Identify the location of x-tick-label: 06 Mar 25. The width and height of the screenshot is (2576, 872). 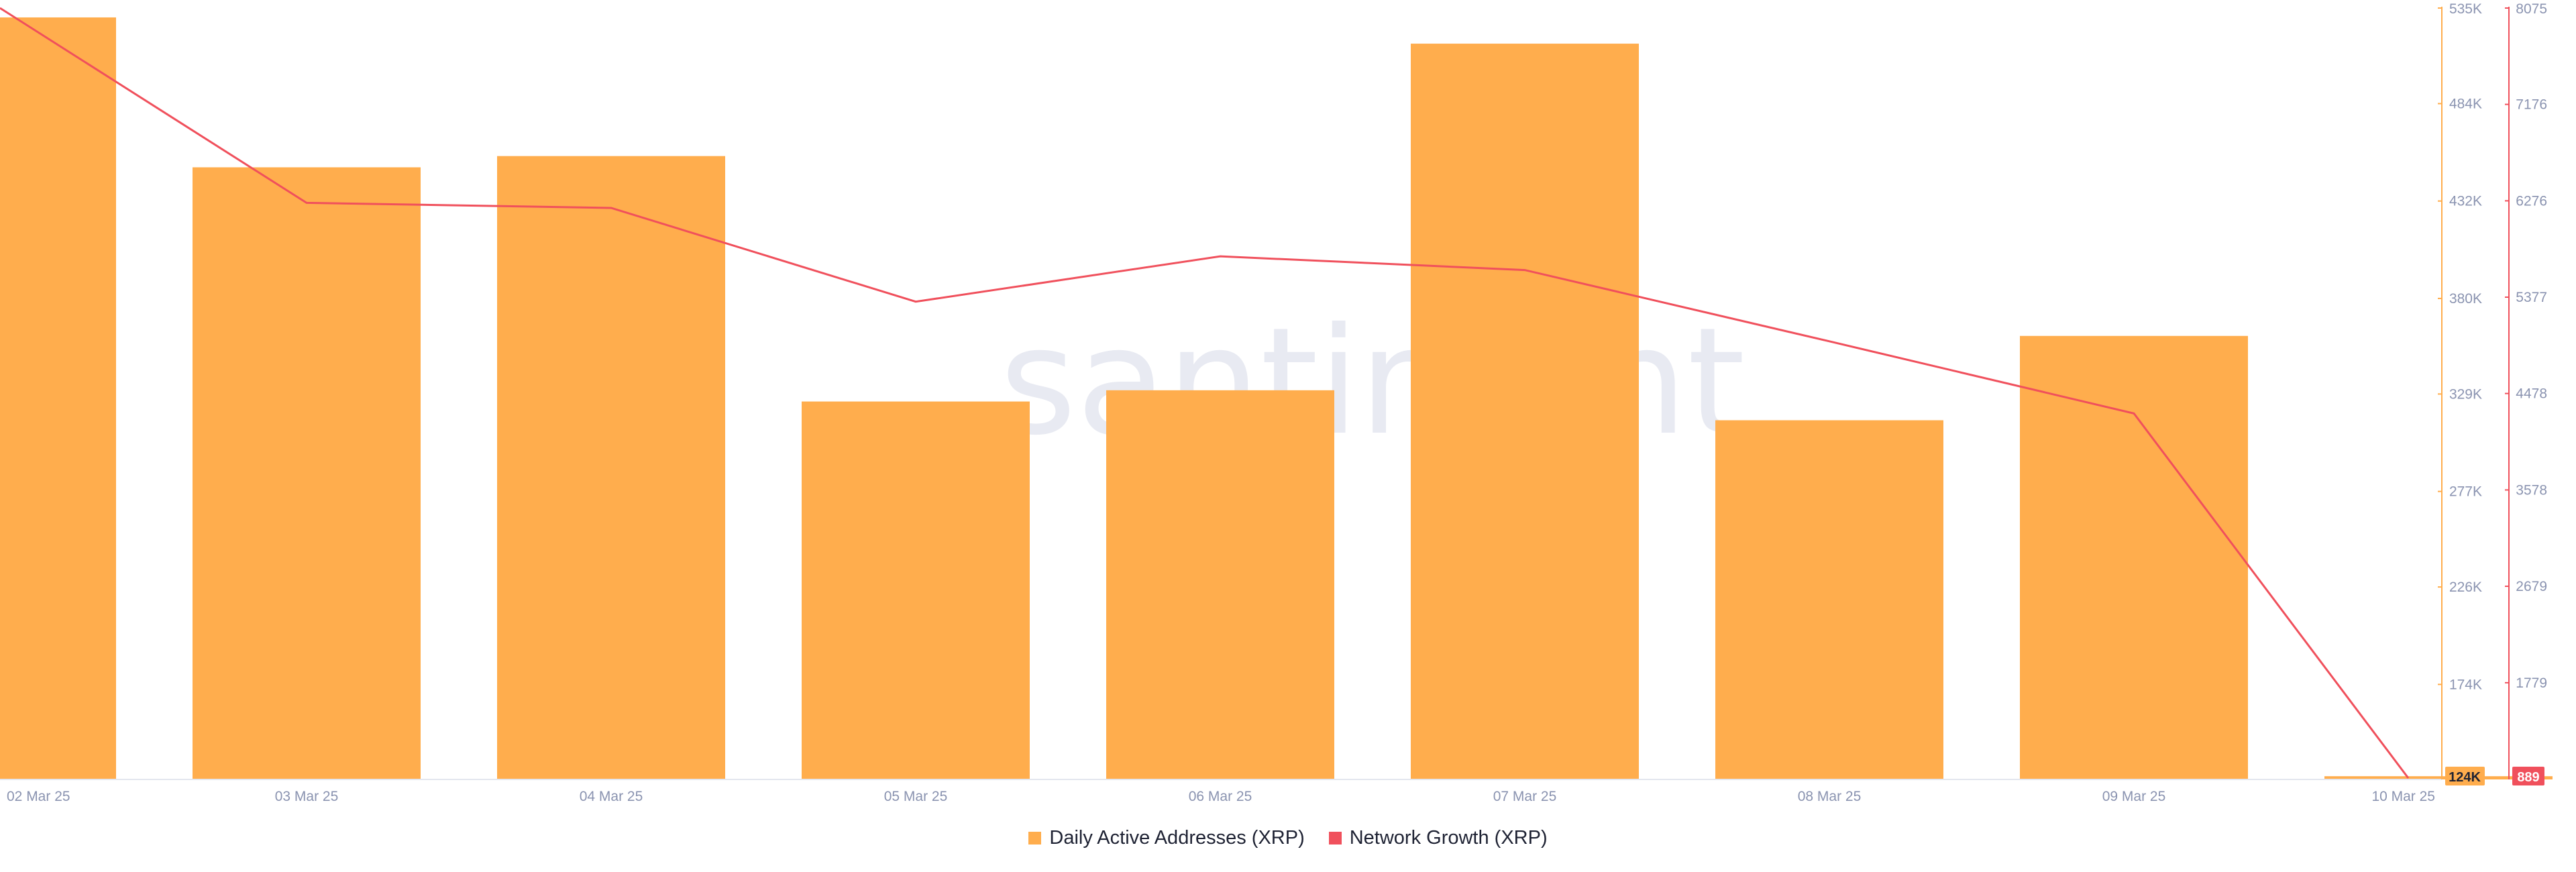
(1220, 797).